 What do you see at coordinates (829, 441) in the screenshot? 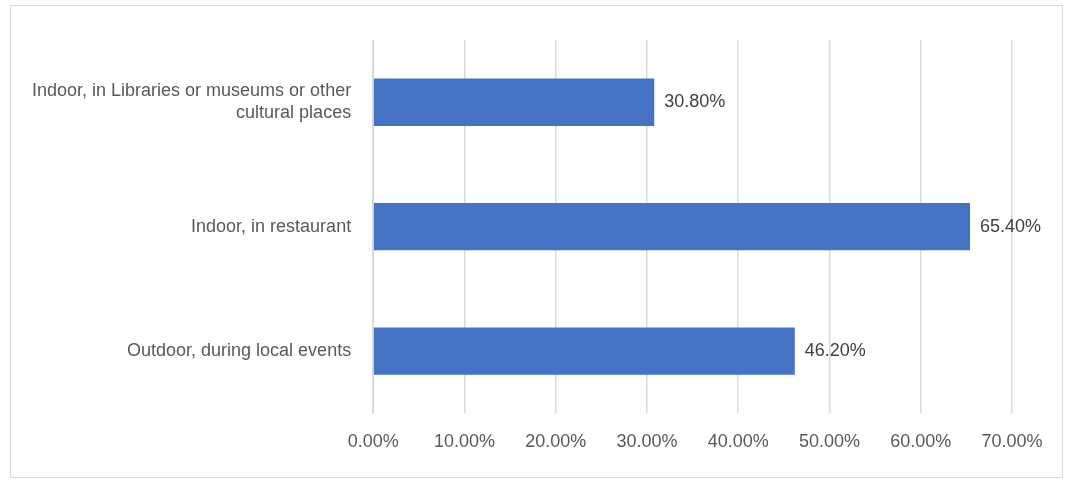
I see `x-tick-label: 50.00%` at bounding box center [829, 441].